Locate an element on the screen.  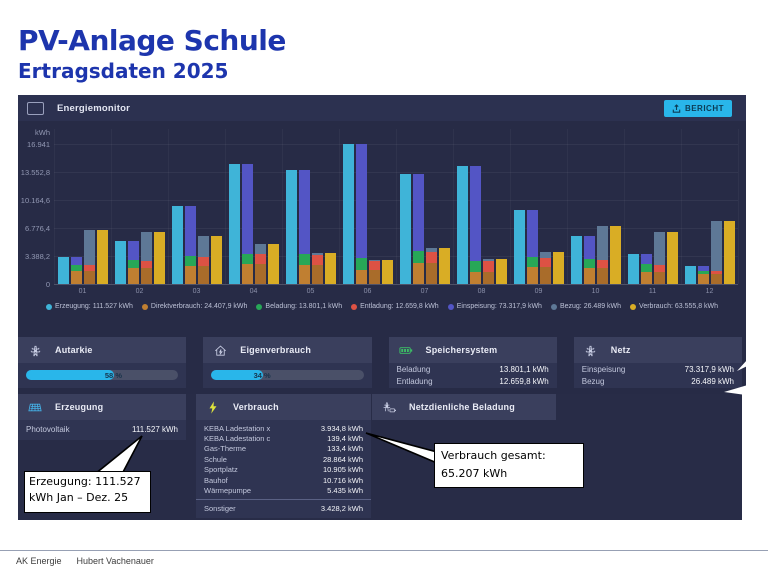
beladung-legend-dot is located at coordinates (259, 306).